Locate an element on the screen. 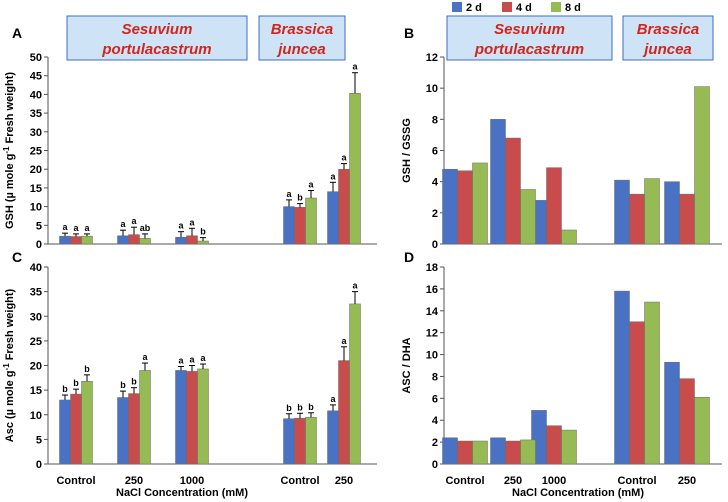  y-tick-label-C: 15 is located at coordinates (36, 391).